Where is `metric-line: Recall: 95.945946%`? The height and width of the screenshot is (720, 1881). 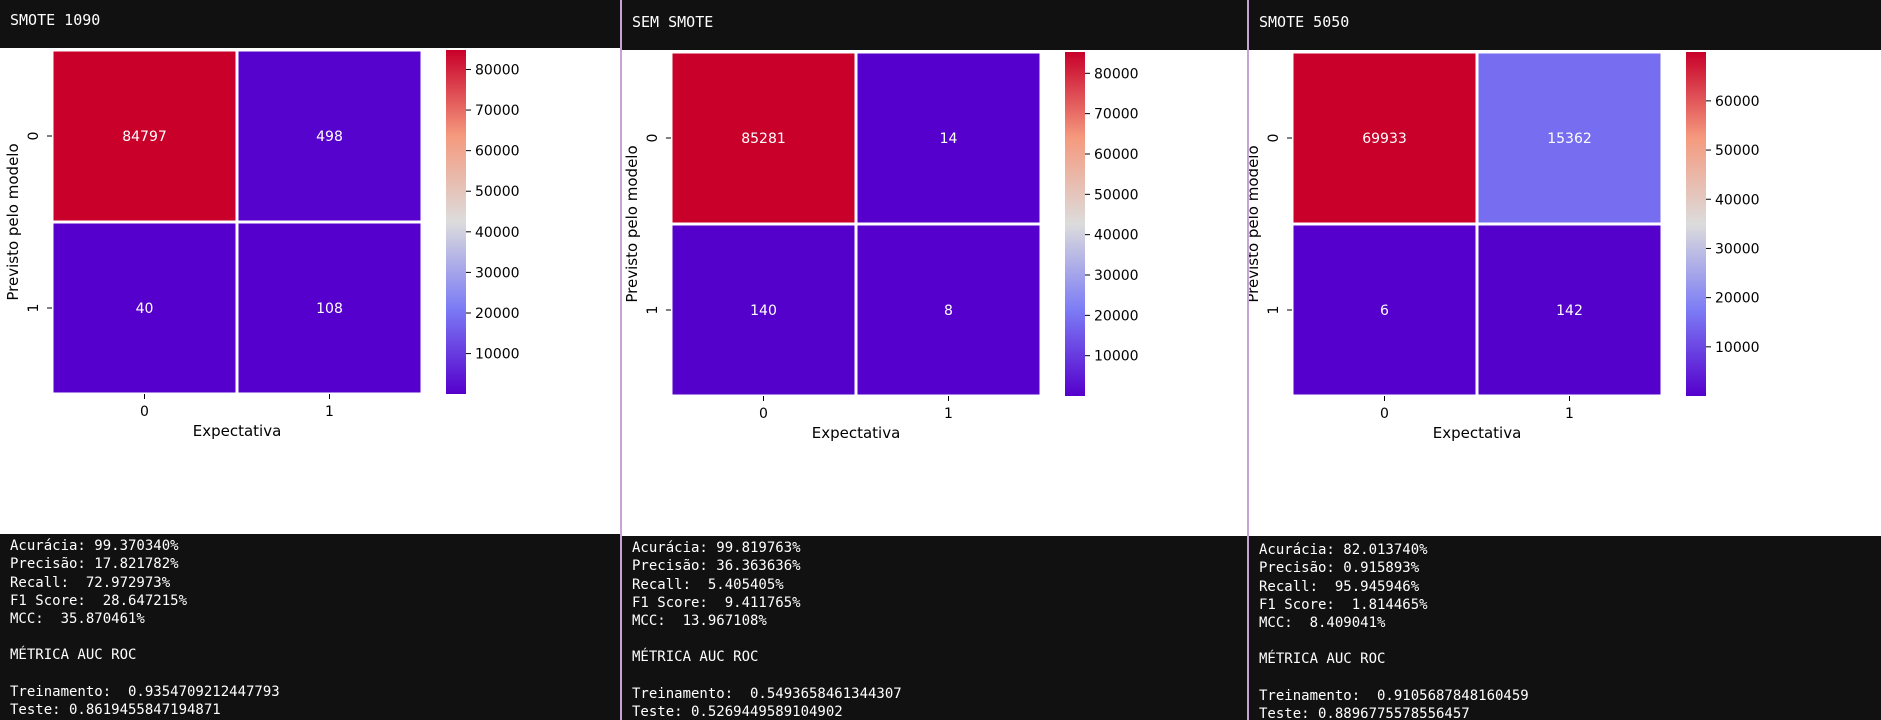
metric-line: Recall: 95.945946% is located at coordinates (1339, 586).